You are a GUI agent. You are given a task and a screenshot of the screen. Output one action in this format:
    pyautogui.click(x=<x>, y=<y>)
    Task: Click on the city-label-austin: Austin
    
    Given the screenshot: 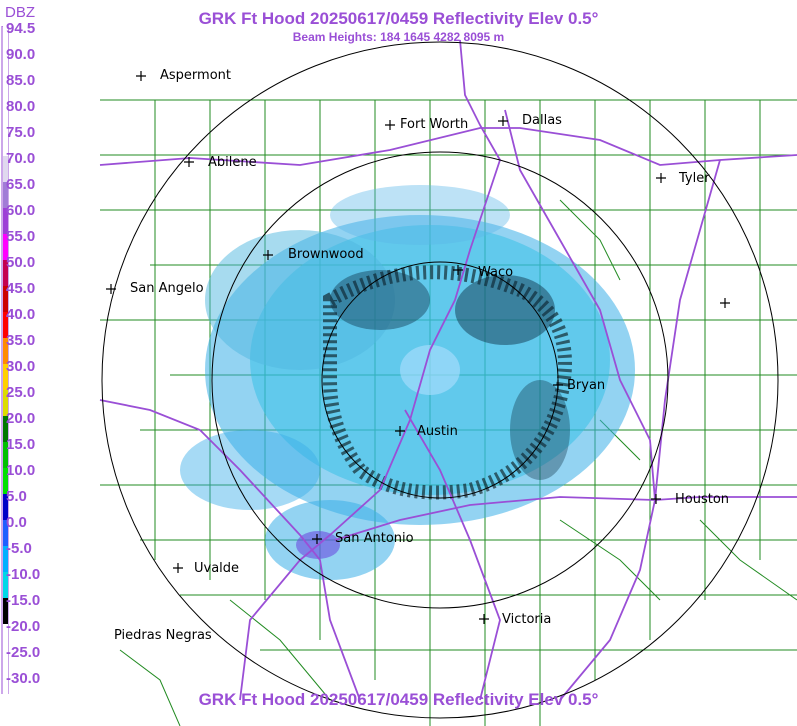 What is the action you would take?
    pyautogui.click(x=437, y=431)
    